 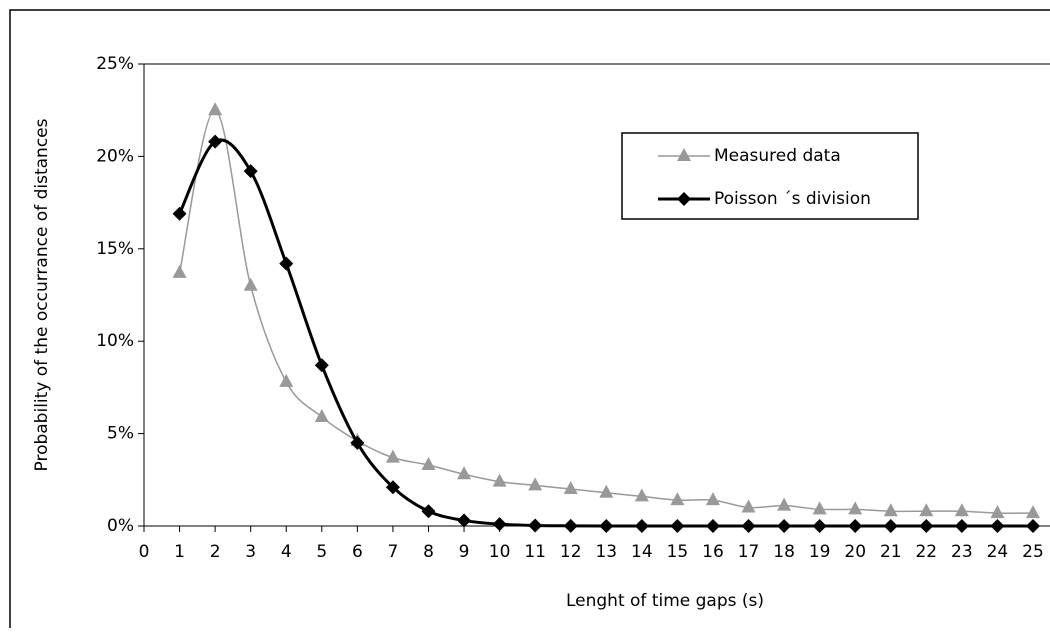 What do you see at coordinates (179, 552) in the screenshot?
I see `x-tick-label: 1` at bounding box center [179, 552].